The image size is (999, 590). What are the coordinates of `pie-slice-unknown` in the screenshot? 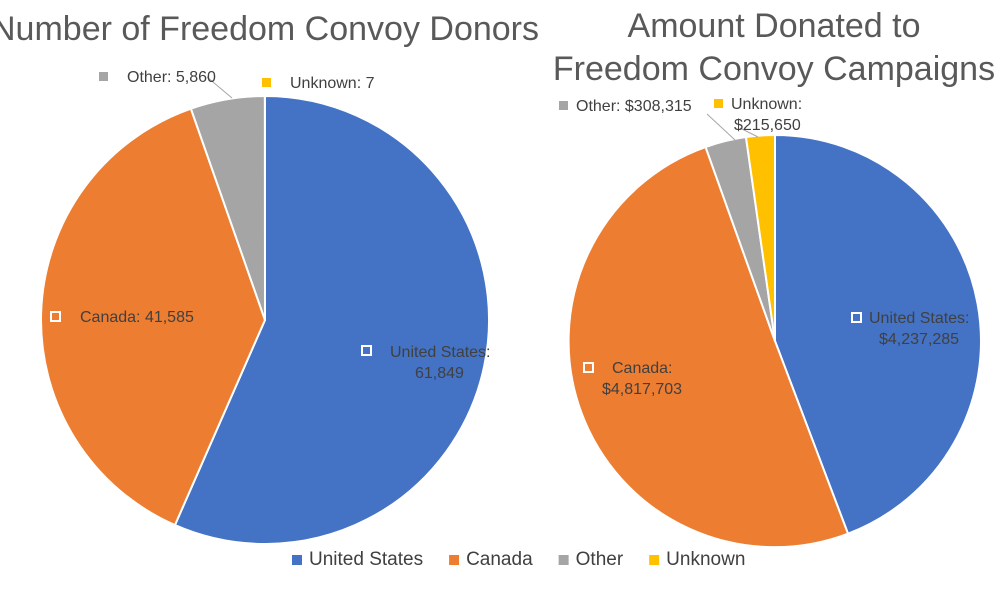 It's located at (760, 237).